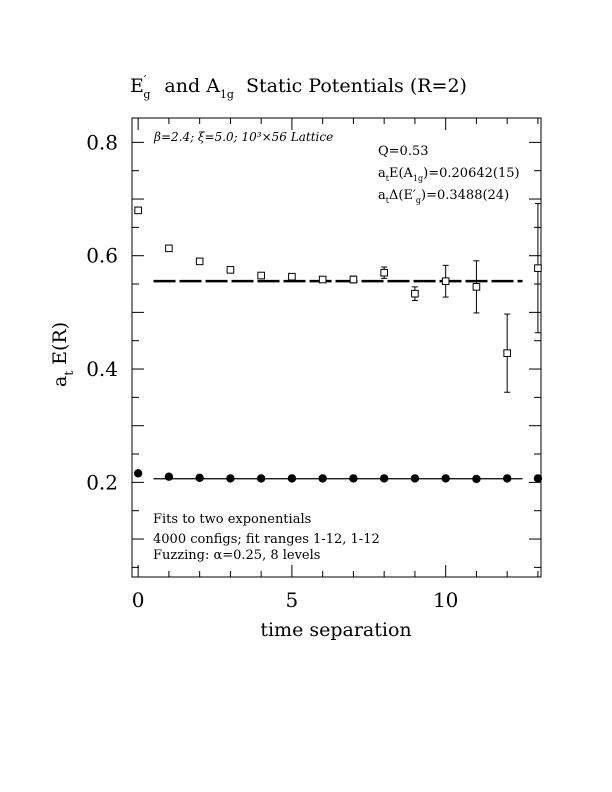  Describe the element at coordinates (62, 354) in the screenshot. I see `y-axis-label: atE(R)` at that location.